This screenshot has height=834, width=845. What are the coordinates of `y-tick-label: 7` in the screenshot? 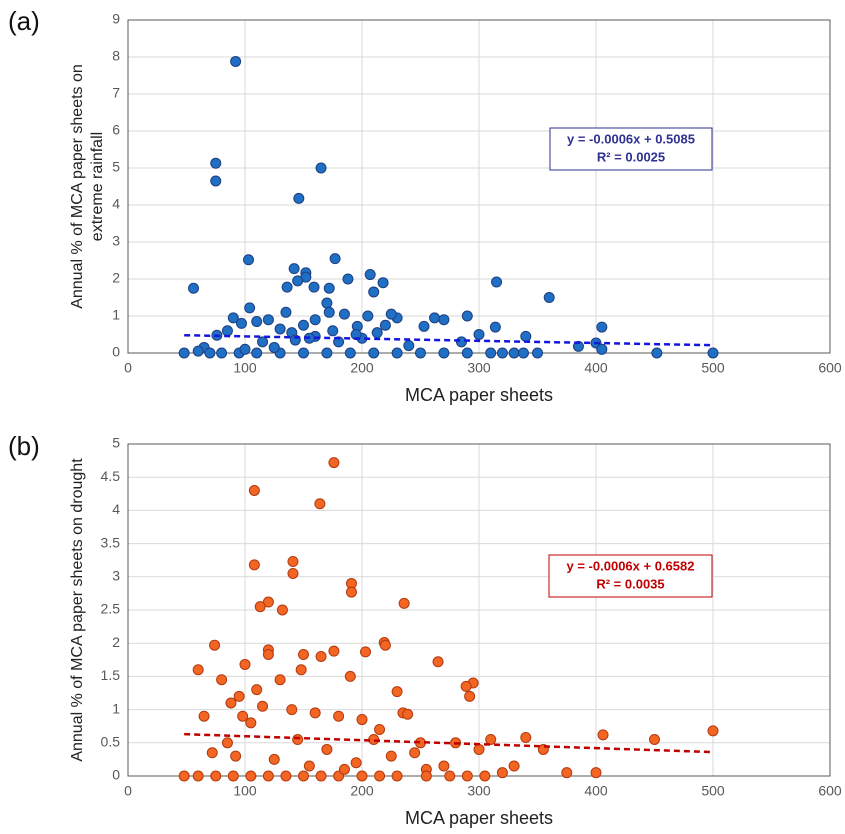 It's located at (116, 93).